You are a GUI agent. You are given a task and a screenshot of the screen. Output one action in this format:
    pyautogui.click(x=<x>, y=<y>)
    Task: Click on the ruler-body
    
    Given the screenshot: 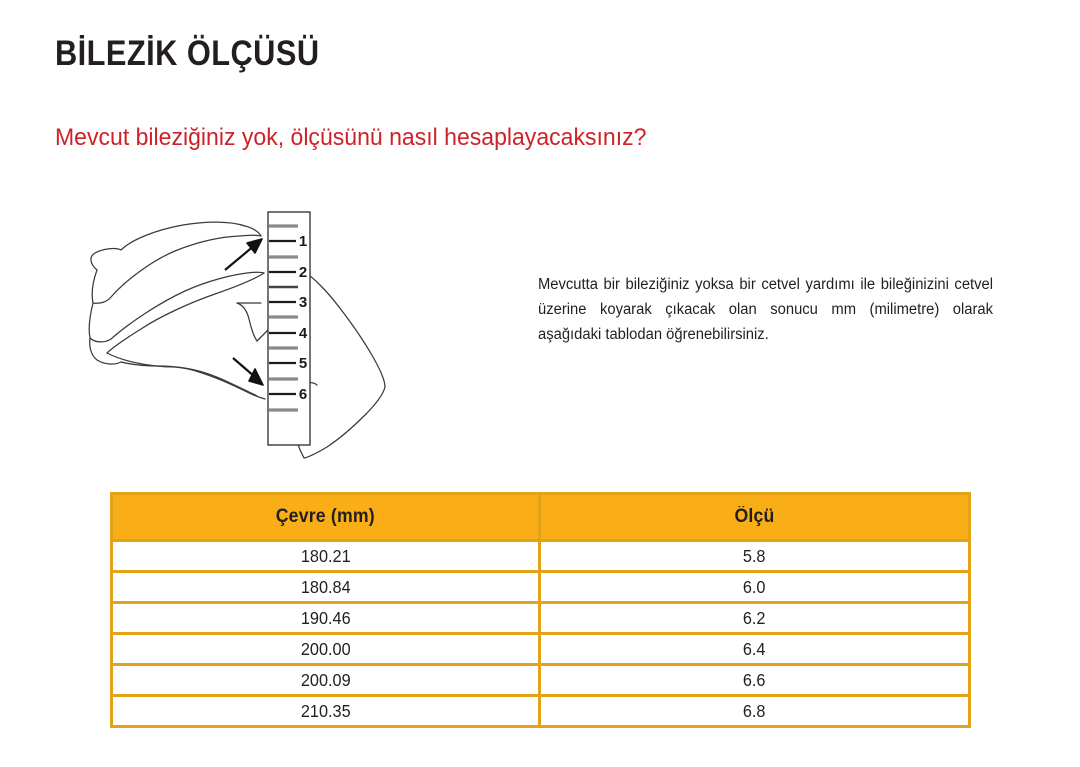 What is the action you would take?
    pyautogui.click(x=289, y=328)
    